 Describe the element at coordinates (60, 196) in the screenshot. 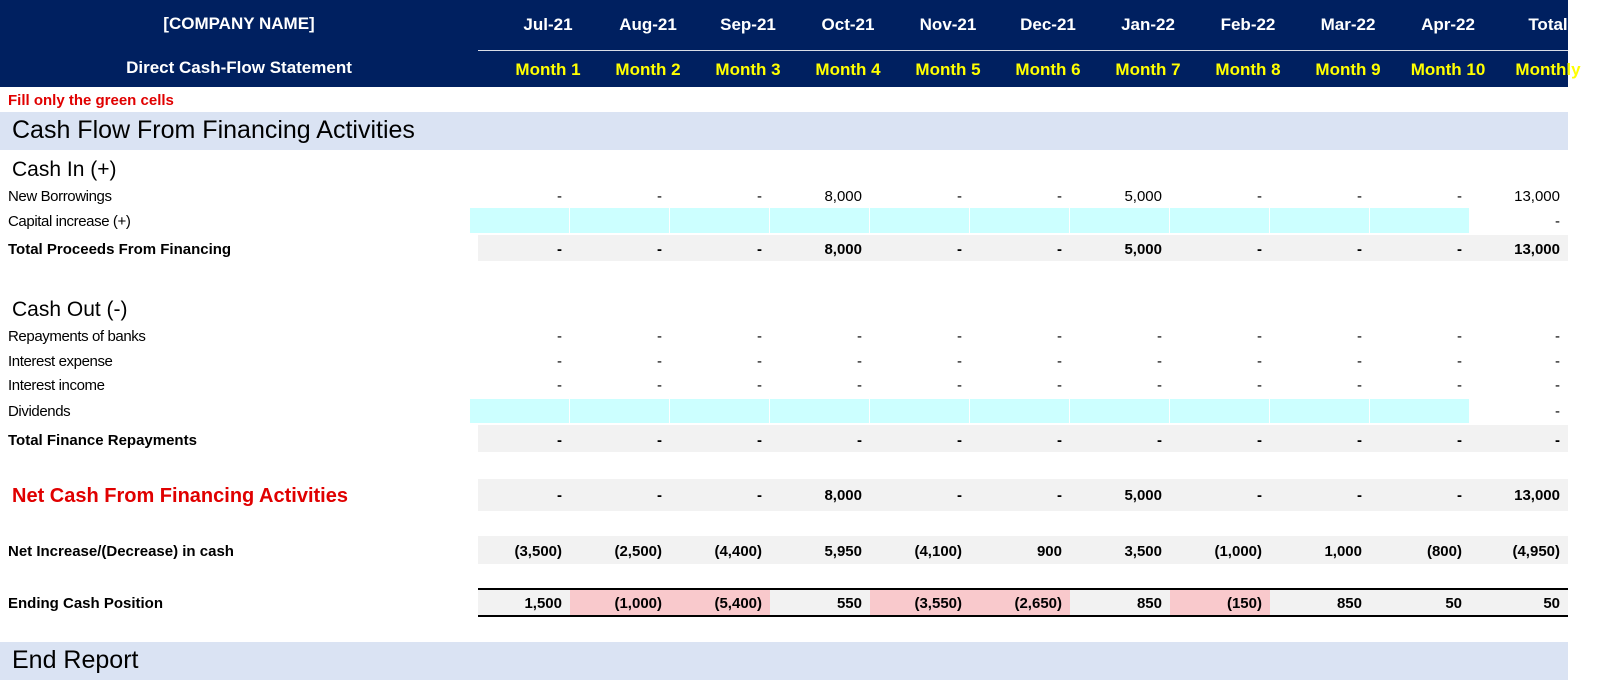

I see `row-label-new-borrowings: New Borrowings` at that location.